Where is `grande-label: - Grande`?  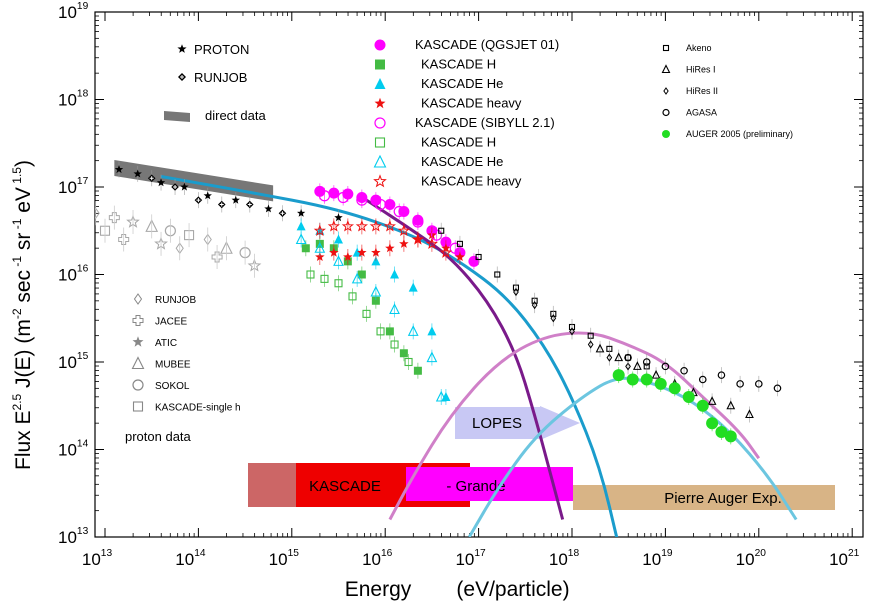
grande-label: - Grande is located at coordinates (475, 486).